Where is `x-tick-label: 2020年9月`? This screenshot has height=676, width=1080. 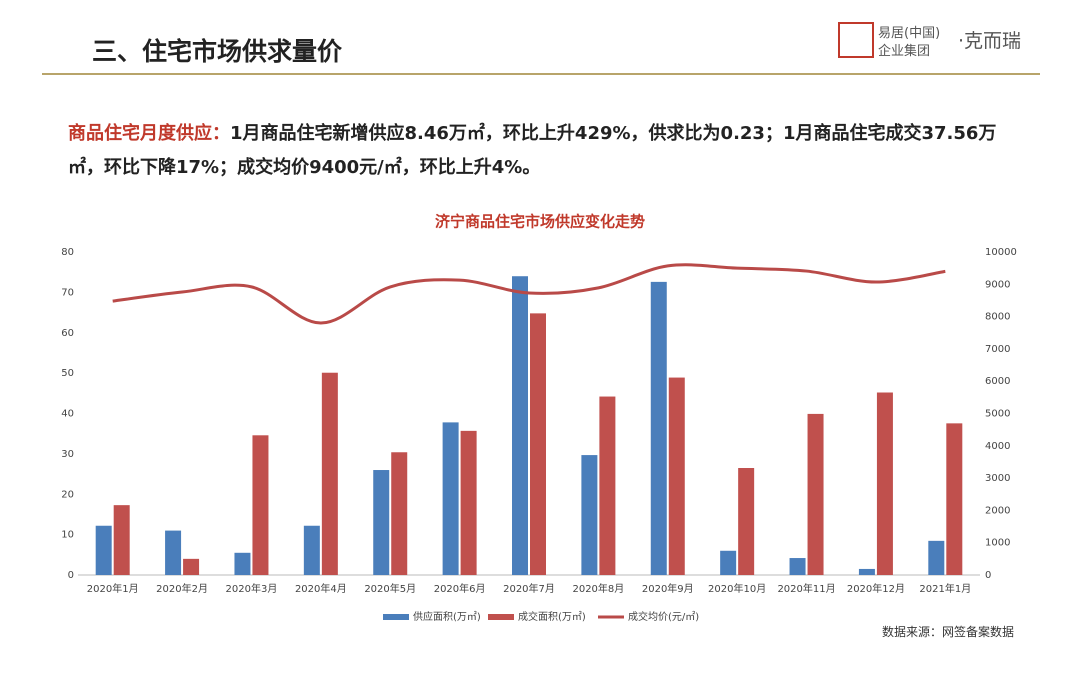
x-tick-label: 2020年9月 is located at coordinates (668, 588).